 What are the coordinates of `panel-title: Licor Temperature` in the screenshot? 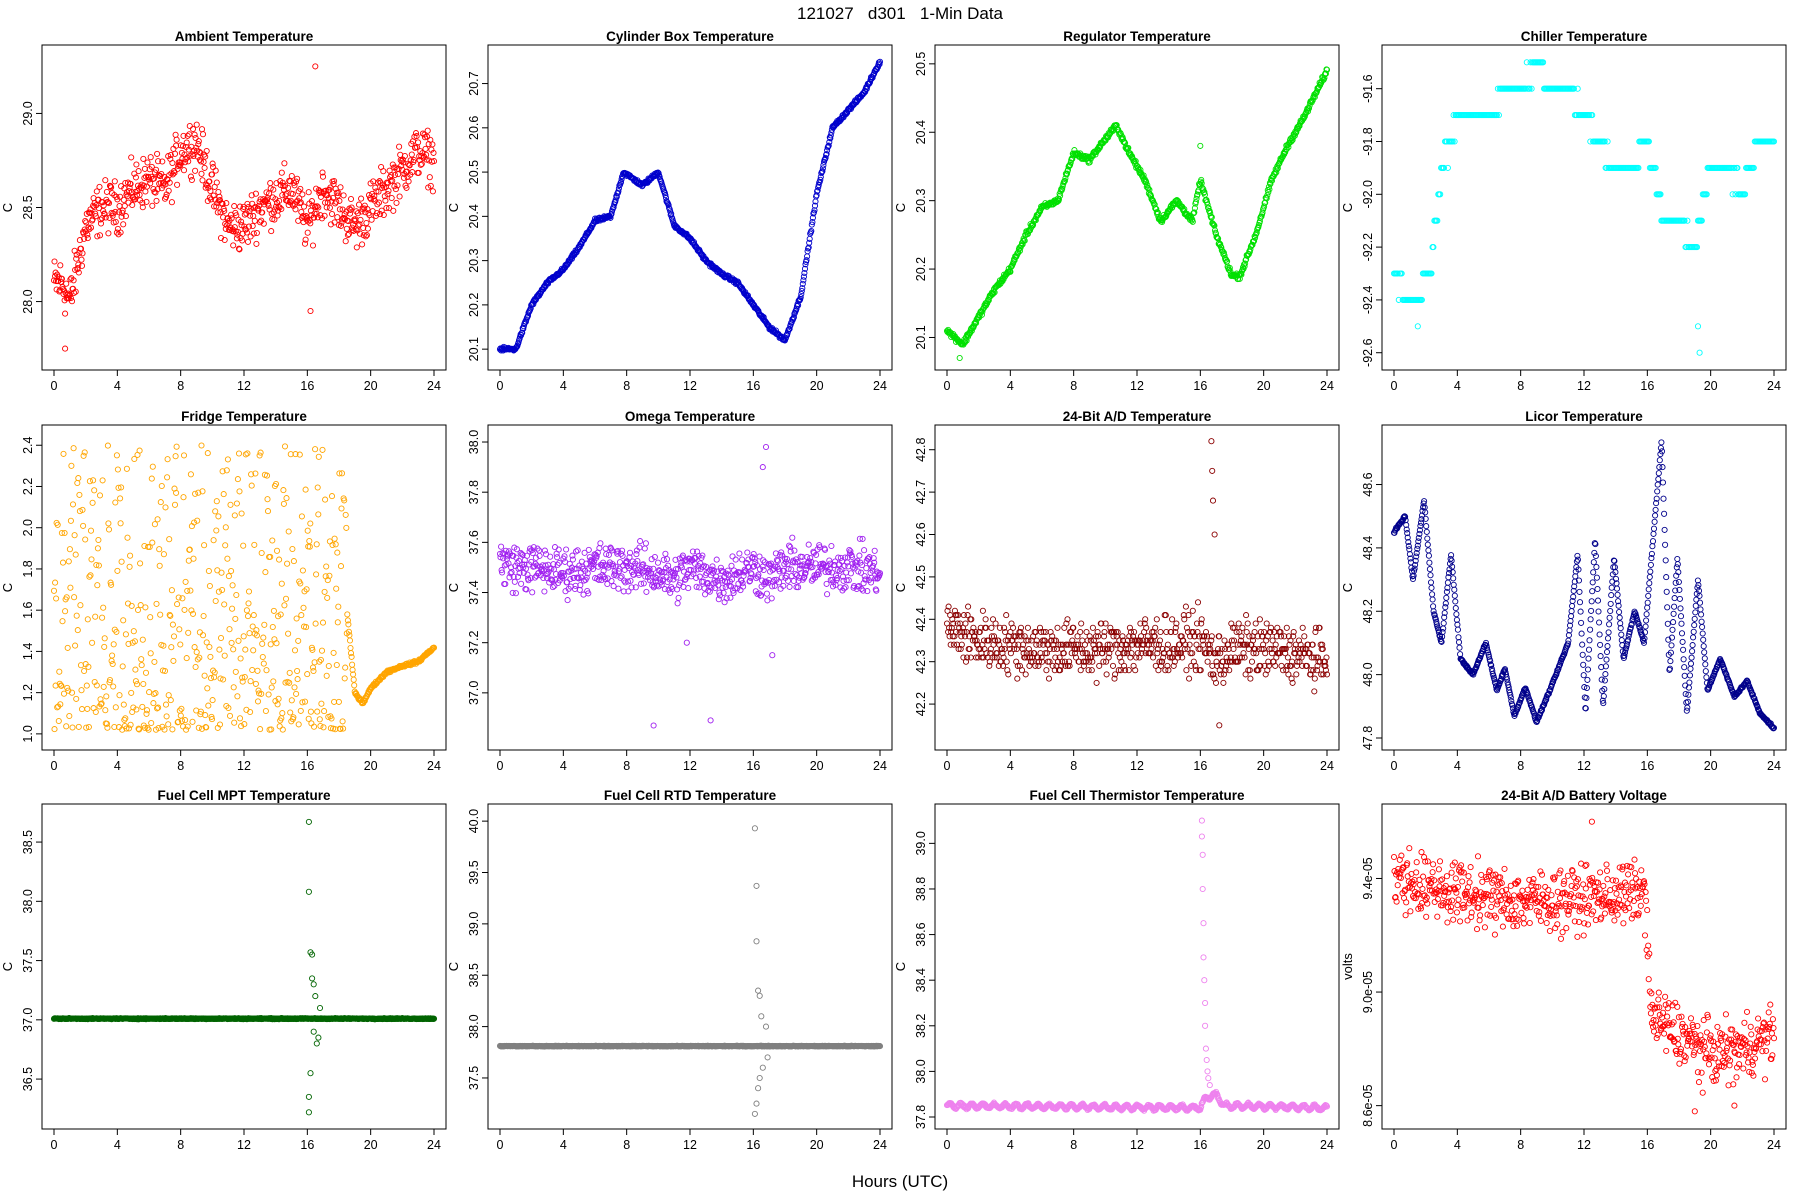 It's located at (1584, 416).